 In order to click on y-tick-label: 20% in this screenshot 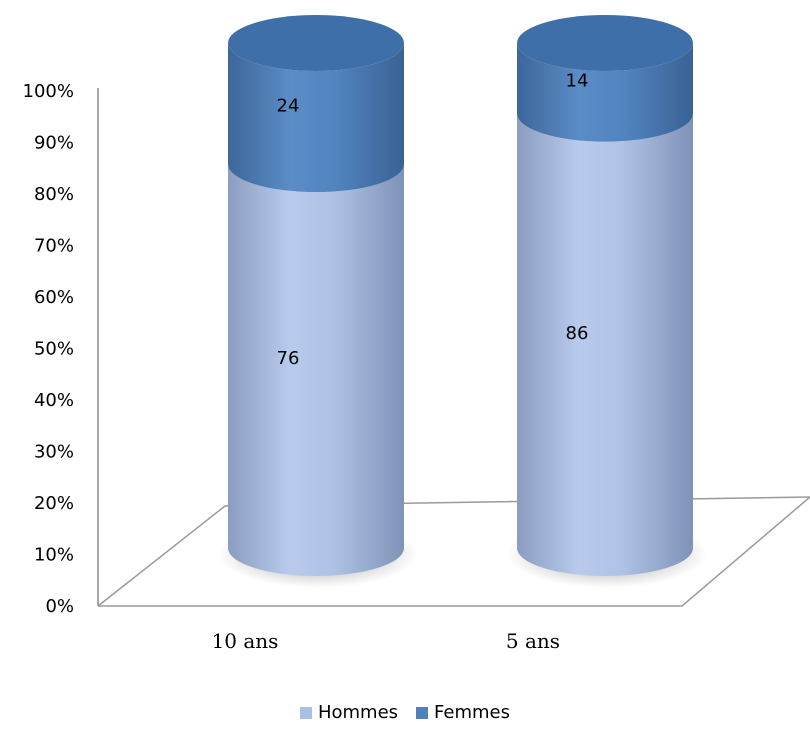, I will do `click(54, 503)`.